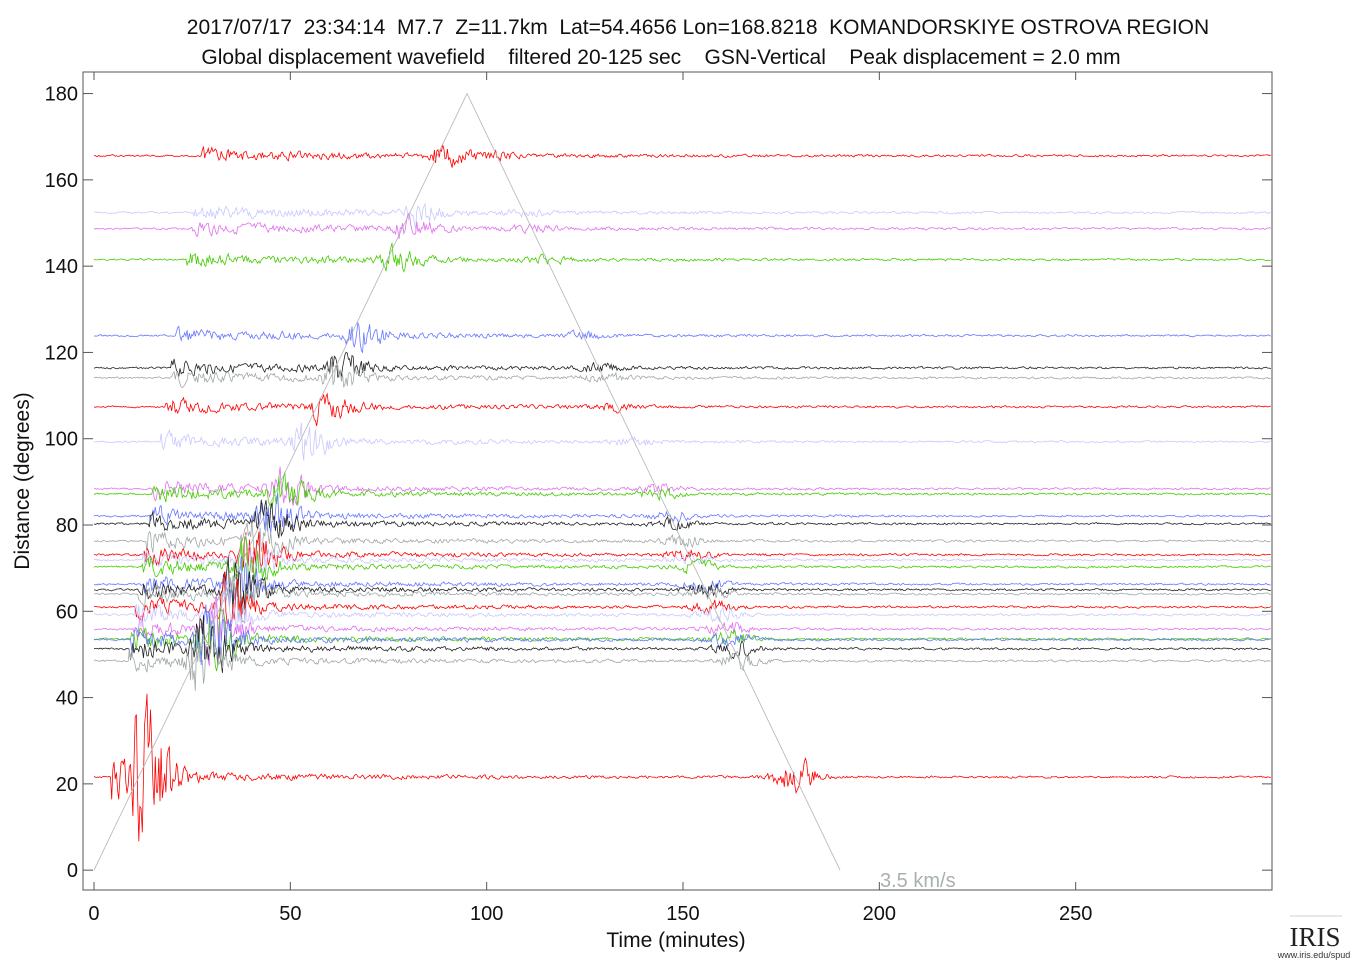  What do you see at coordinates (61, 267) in the screenshot?
I see `y-tick-label: 140` at bounding box center [61, 267].